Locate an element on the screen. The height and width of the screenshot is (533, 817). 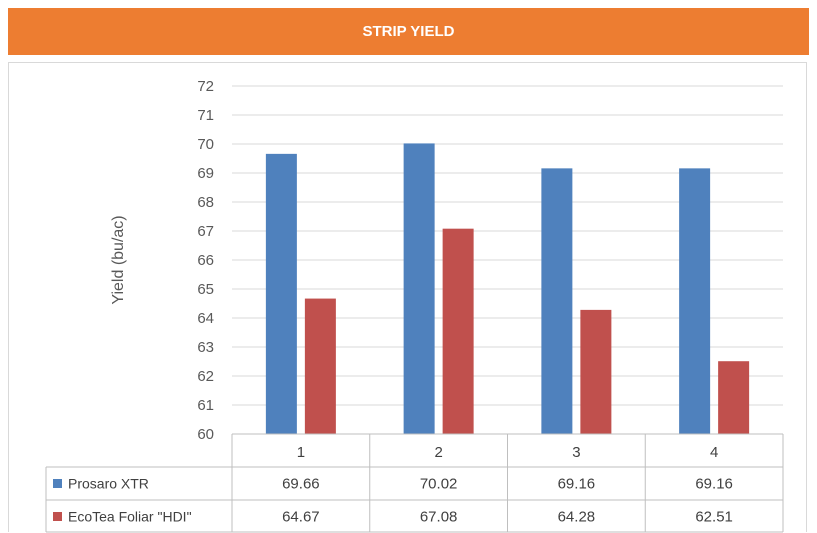
x-tick-label: 4 is located at coordinates (714, 452).